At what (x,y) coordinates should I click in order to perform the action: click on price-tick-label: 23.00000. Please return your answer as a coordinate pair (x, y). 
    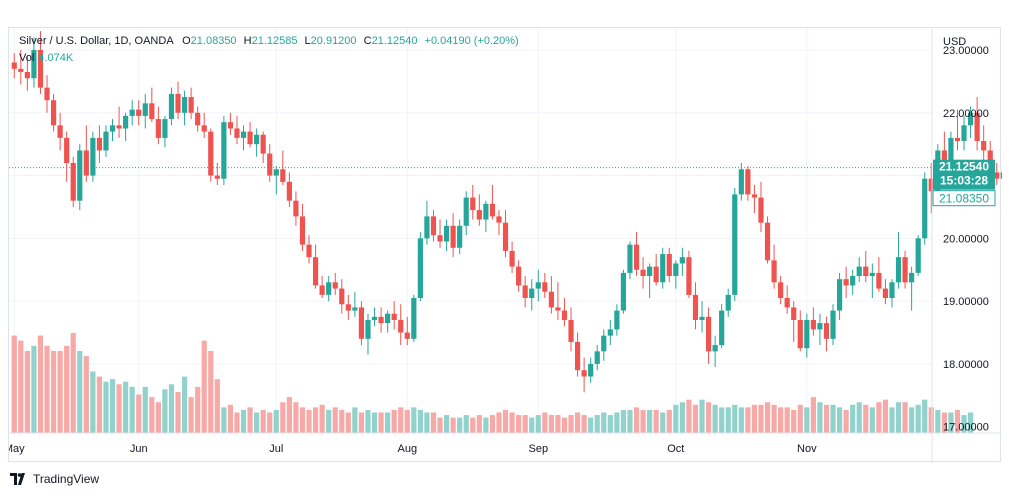
    Looking at the image, I should click on (966, 51).